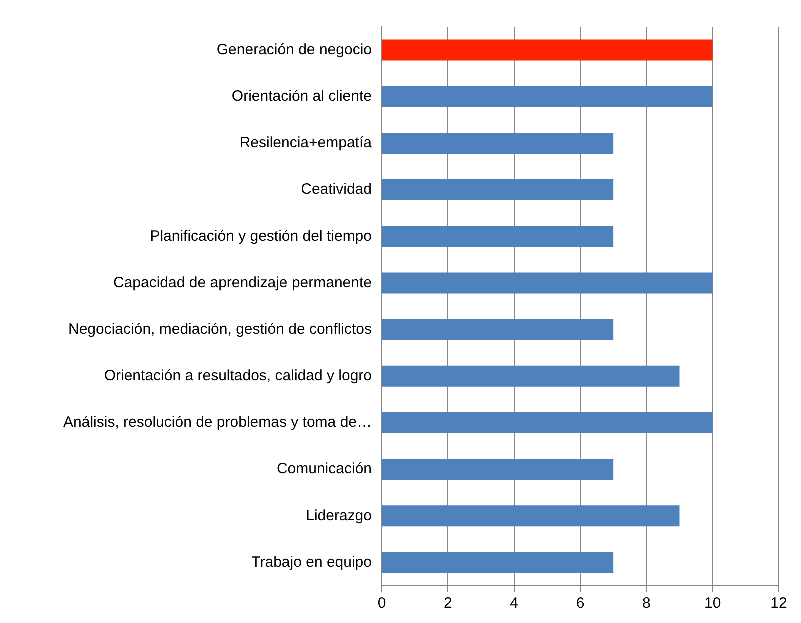  What do you see at coordinates (713, 603) in the screenshot?
I see `x-tick-label: 10` at bounding box center [713, 603].